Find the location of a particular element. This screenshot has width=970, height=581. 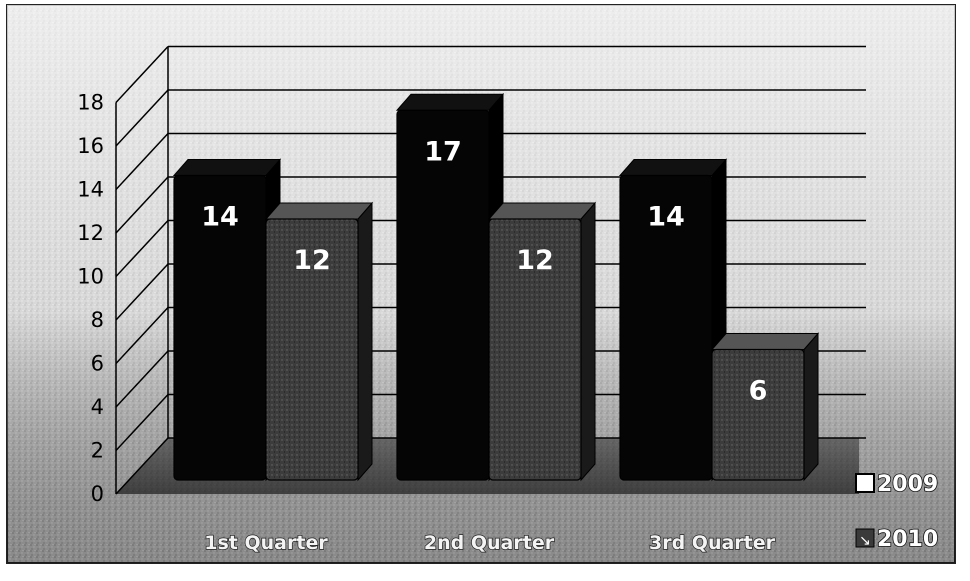

y-tick-label: 6 is located at coordinates (97, 364).